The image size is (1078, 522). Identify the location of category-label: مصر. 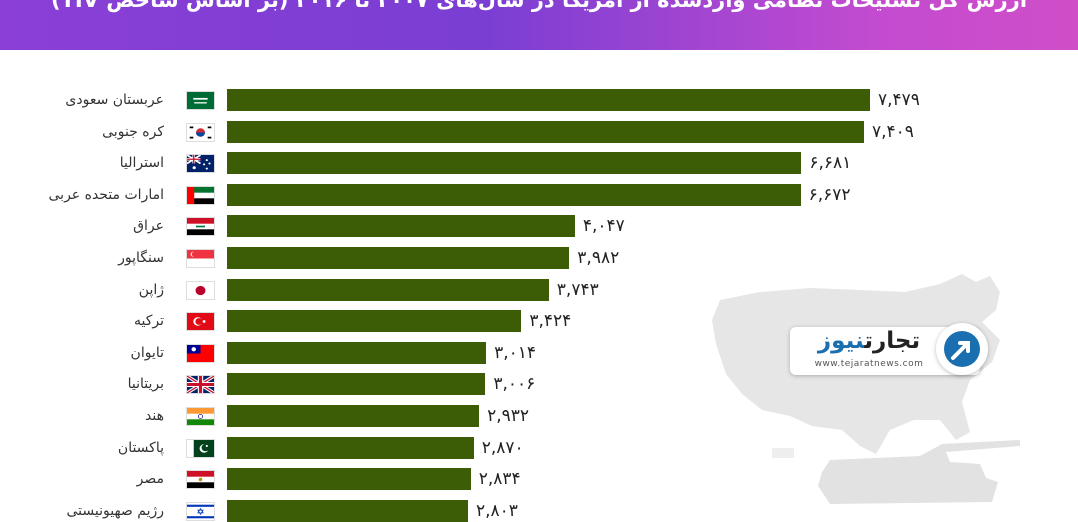
(150, 479).